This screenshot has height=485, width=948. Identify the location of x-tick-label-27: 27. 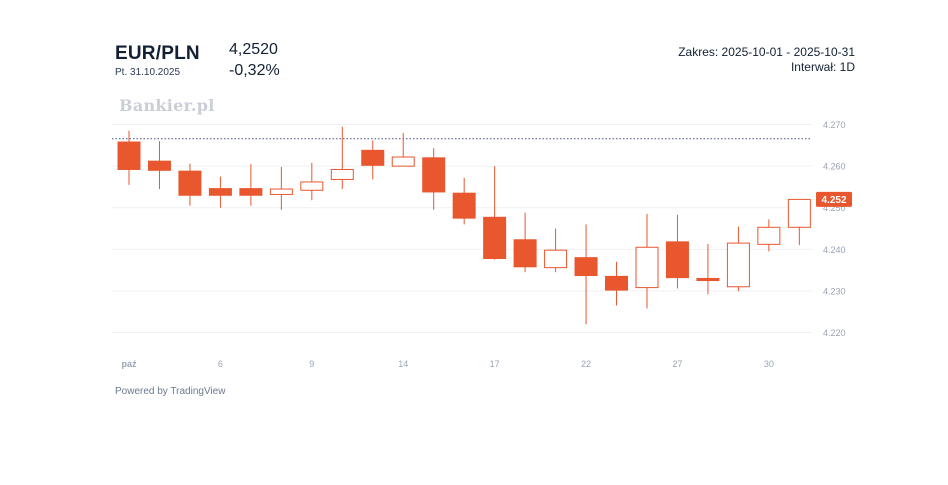
(677, 364).